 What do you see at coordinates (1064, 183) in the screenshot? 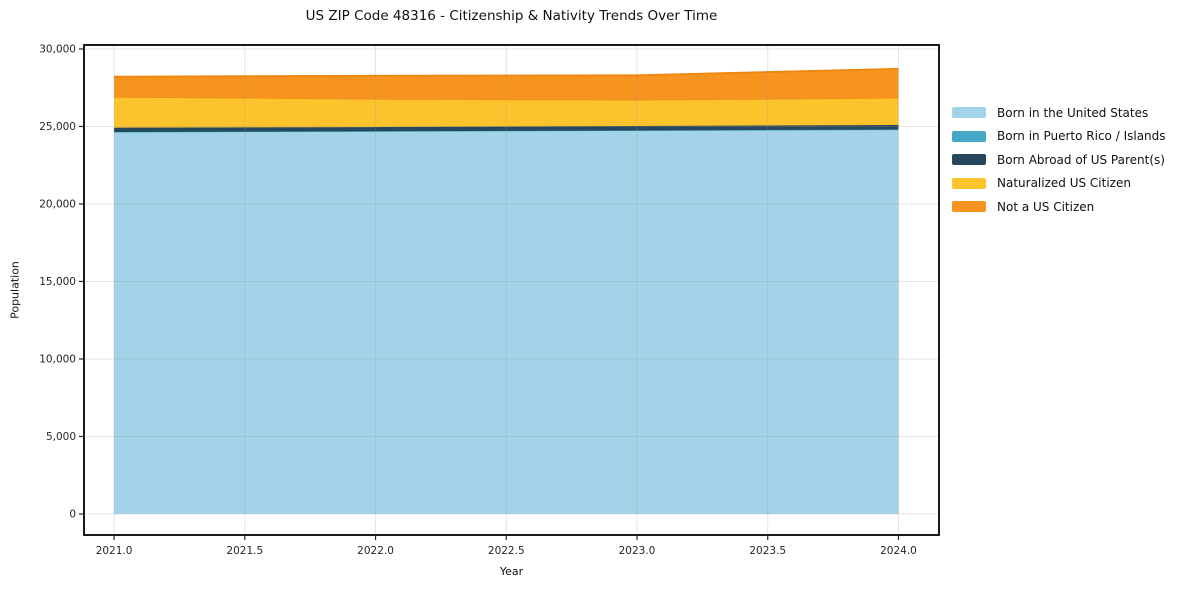
I see `legend-label: Naturalized US Citizen` at bounding box center [1064, 183].